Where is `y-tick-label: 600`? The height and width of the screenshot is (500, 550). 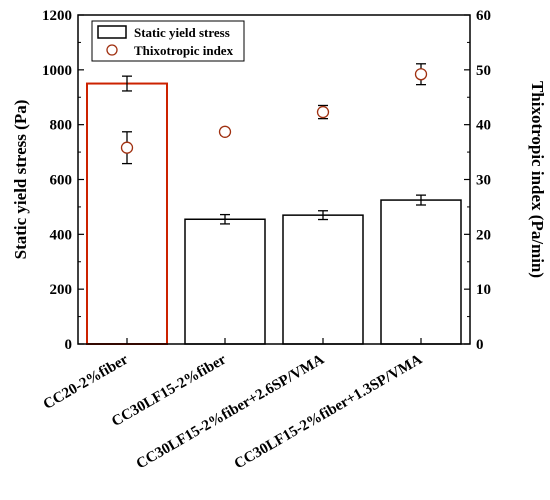 y-tick-label: 600 is located at coordinates (61, 181).